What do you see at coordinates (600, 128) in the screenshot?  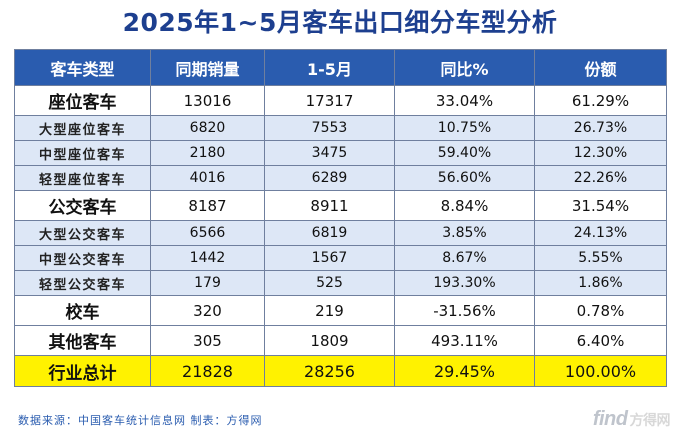 I see `cell-share: 26.73%` at bounding box center [600, 128].